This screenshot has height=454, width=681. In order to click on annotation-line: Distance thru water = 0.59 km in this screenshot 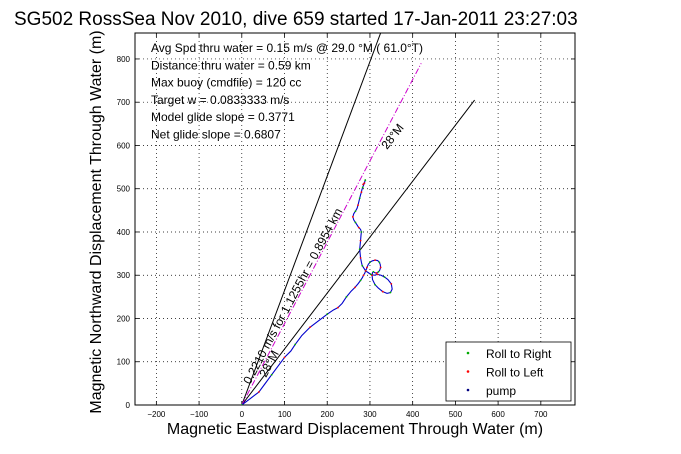, I will do `click(231, 65)`.